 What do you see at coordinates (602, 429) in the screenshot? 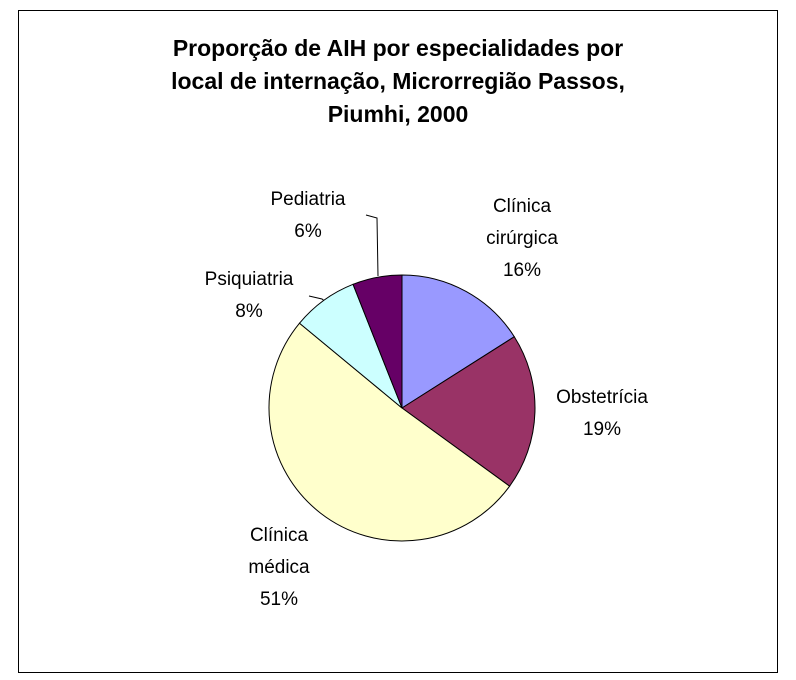
I see `value-label: 19%` at bounding box center [602, 429].